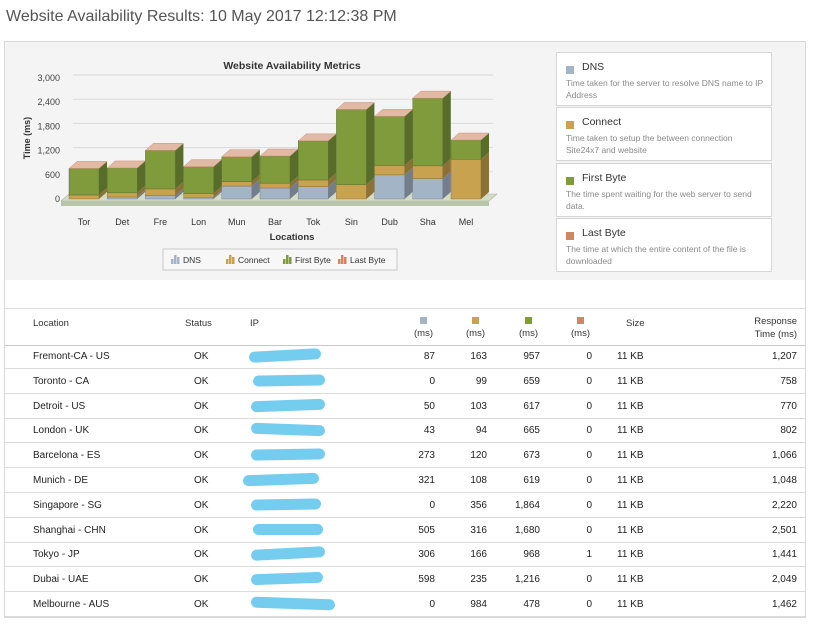  I want to click on bar-dns-mun, so click(237, 192).